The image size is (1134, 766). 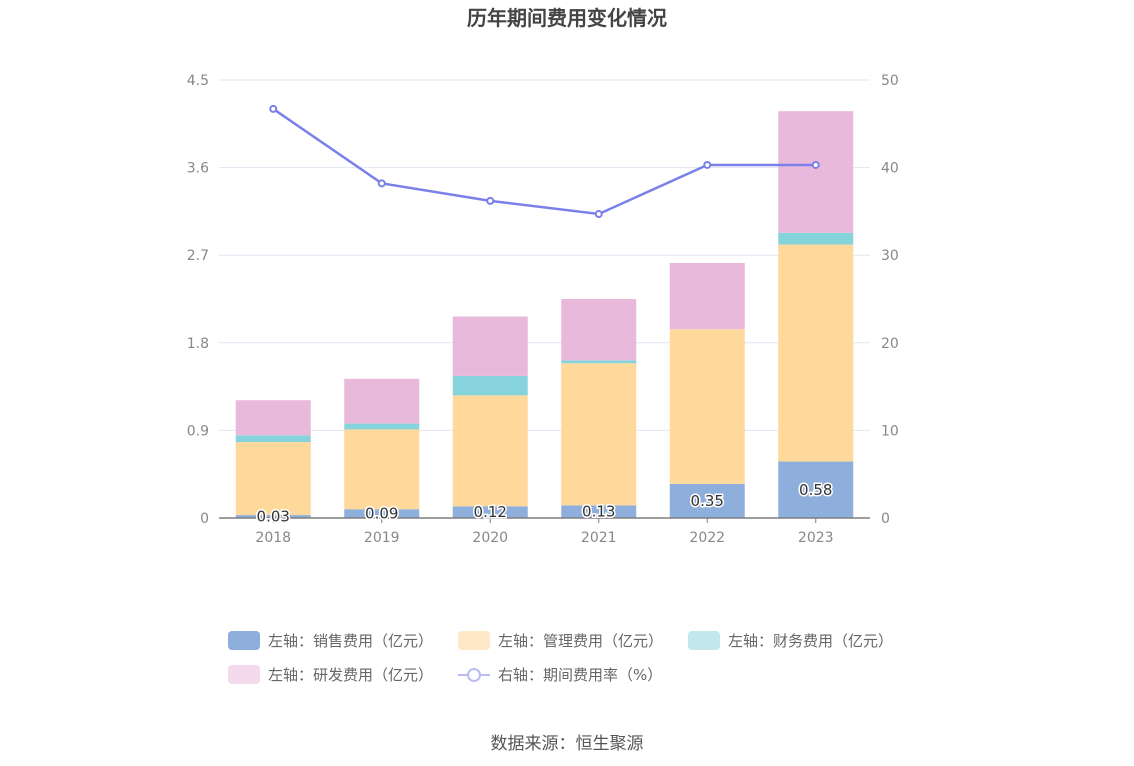 I want to click on rate-point-2021, so click(x=598, y=214).